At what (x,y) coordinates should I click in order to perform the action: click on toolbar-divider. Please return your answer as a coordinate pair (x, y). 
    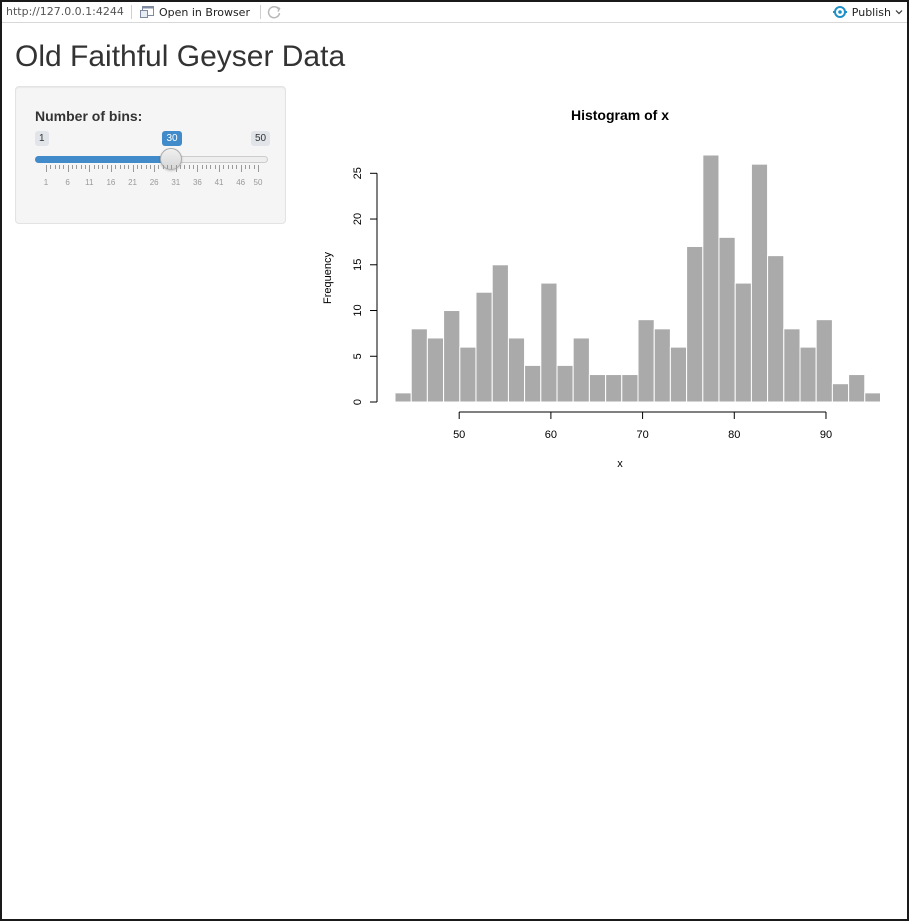
    Looking at the image, I should click on (131, 12).